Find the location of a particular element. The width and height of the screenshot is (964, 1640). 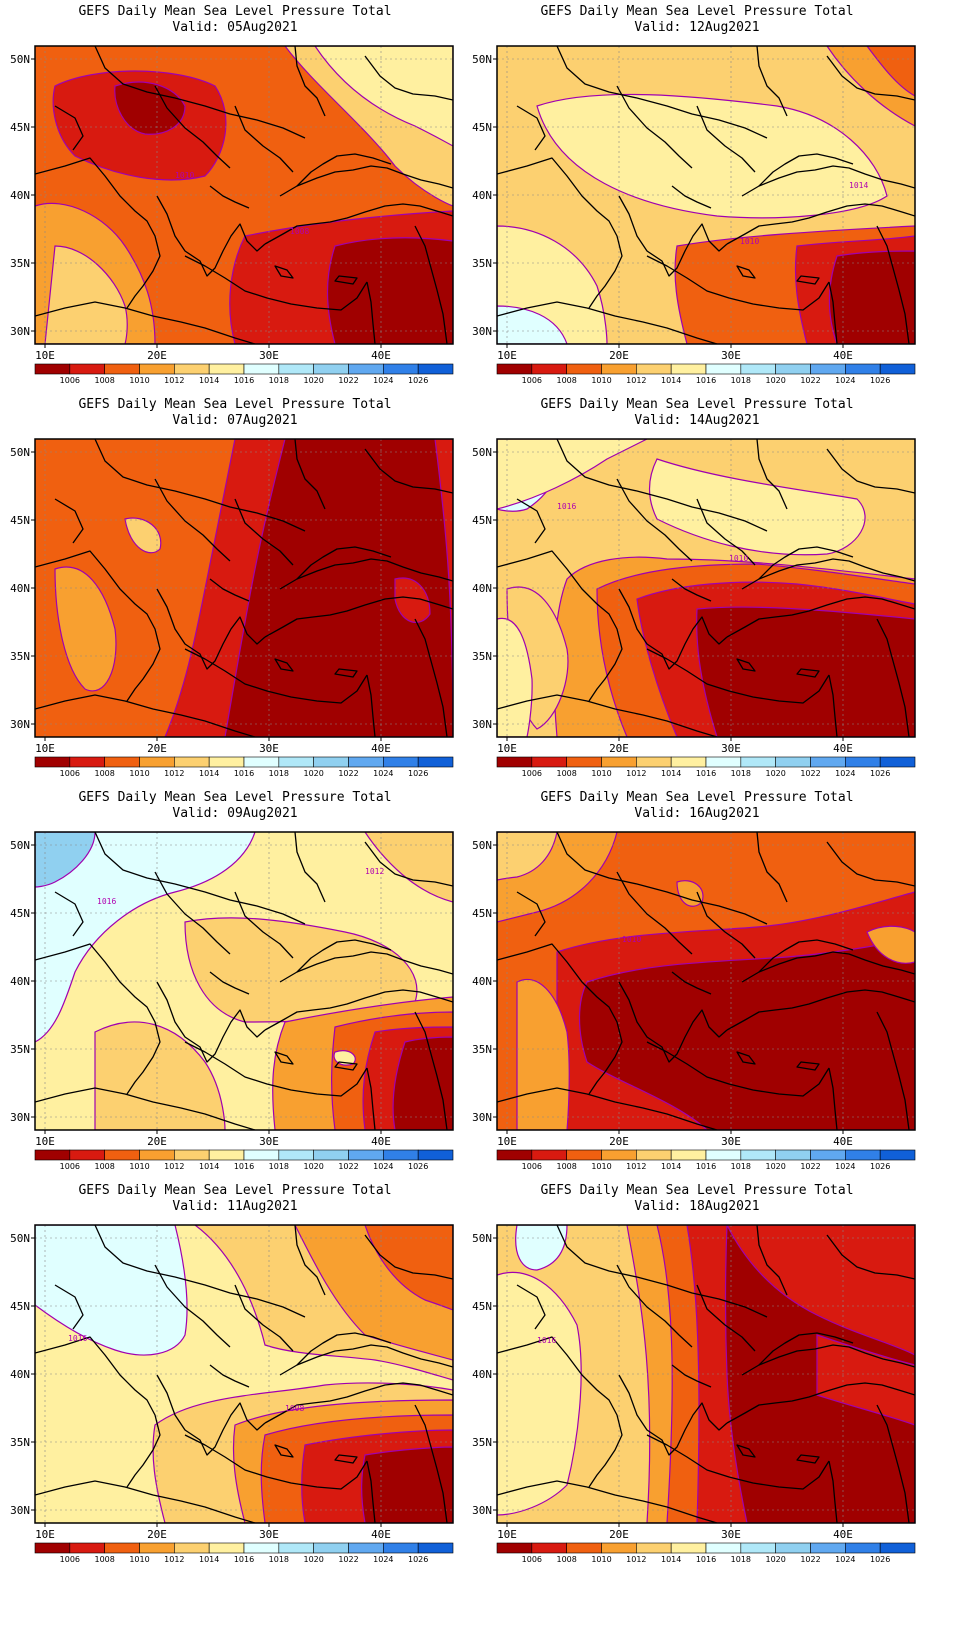

contour-label: 1012 is located at coordinates (374, 871).